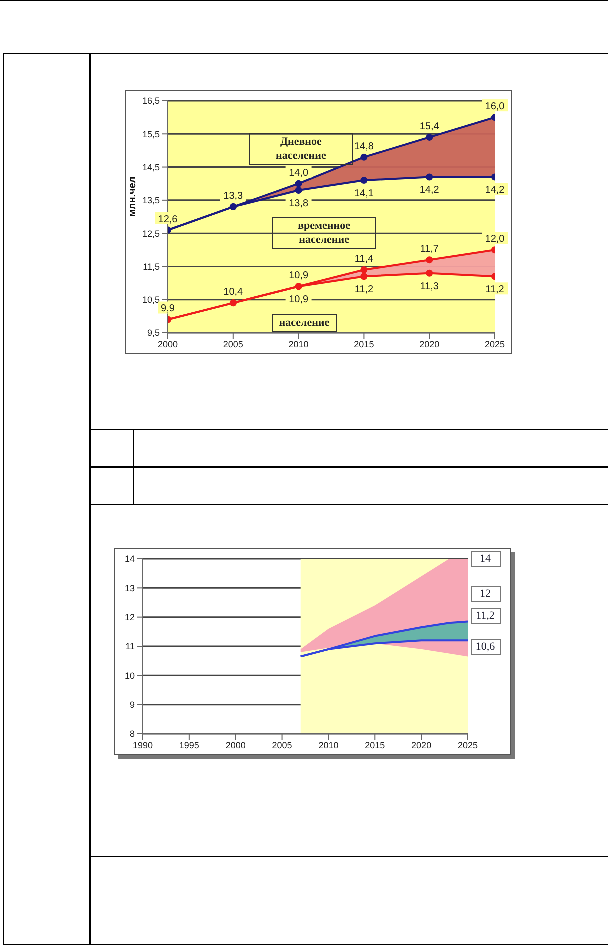 The height and width of the screenshot is (945, 608). Describe the element at coordinates (299, 204) in the screenshot. I see `data-label: 13,8` at that location.